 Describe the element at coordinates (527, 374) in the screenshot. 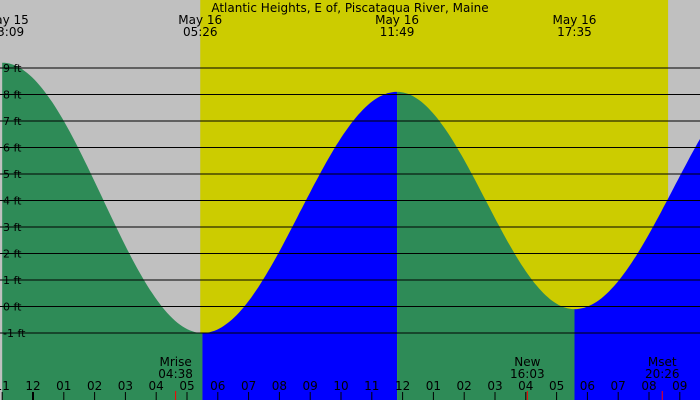

I see `moon-event-time: 16:03` at that location.